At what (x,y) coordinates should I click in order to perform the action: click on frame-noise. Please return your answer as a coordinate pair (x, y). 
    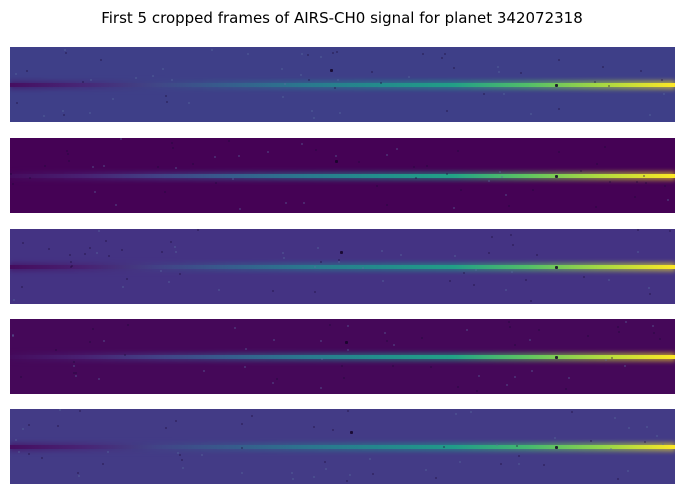
    Looking at the image, I should click on (342, 446).